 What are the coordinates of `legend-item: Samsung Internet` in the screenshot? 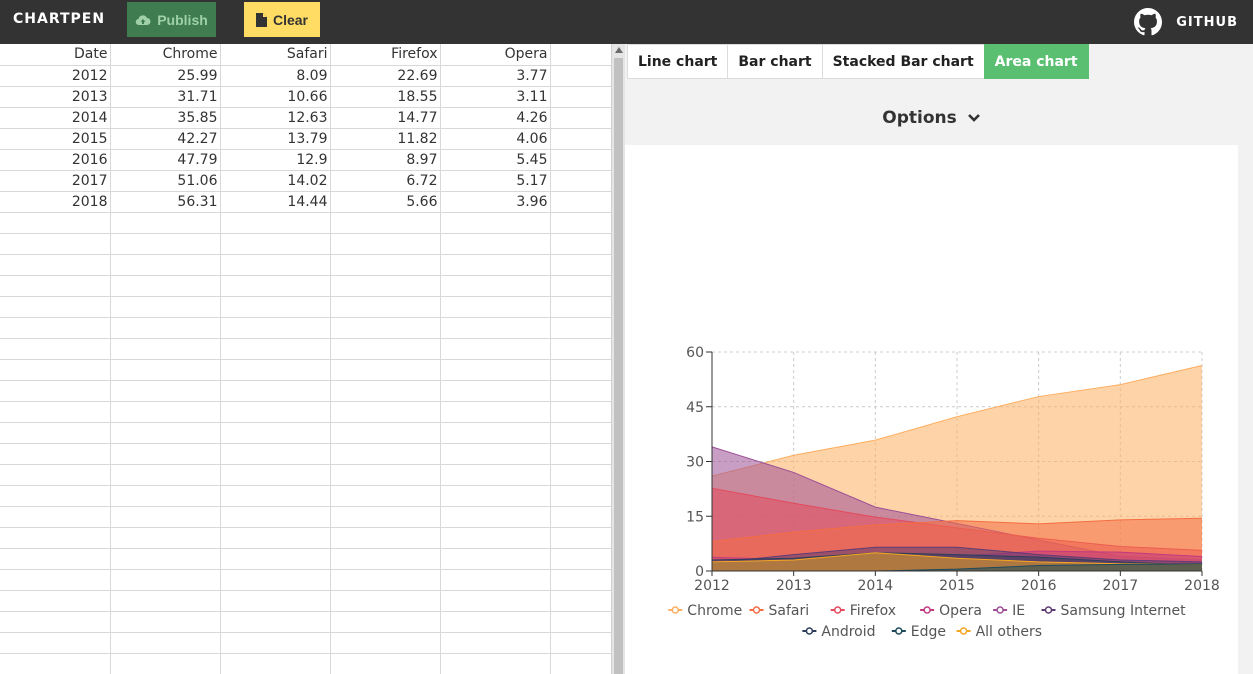 It's located at (1114, 611).